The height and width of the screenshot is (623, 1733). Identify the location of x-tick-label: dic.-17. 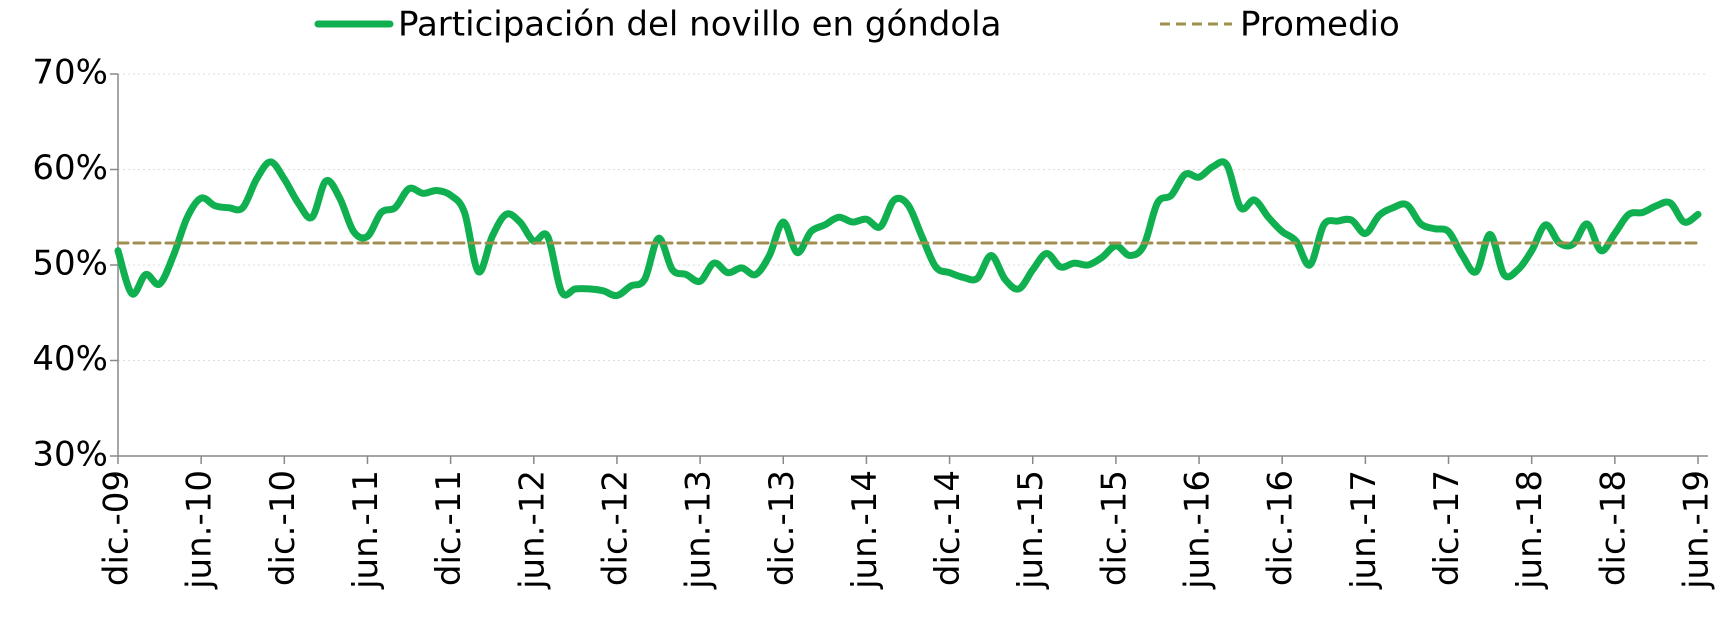
(1447, 528).